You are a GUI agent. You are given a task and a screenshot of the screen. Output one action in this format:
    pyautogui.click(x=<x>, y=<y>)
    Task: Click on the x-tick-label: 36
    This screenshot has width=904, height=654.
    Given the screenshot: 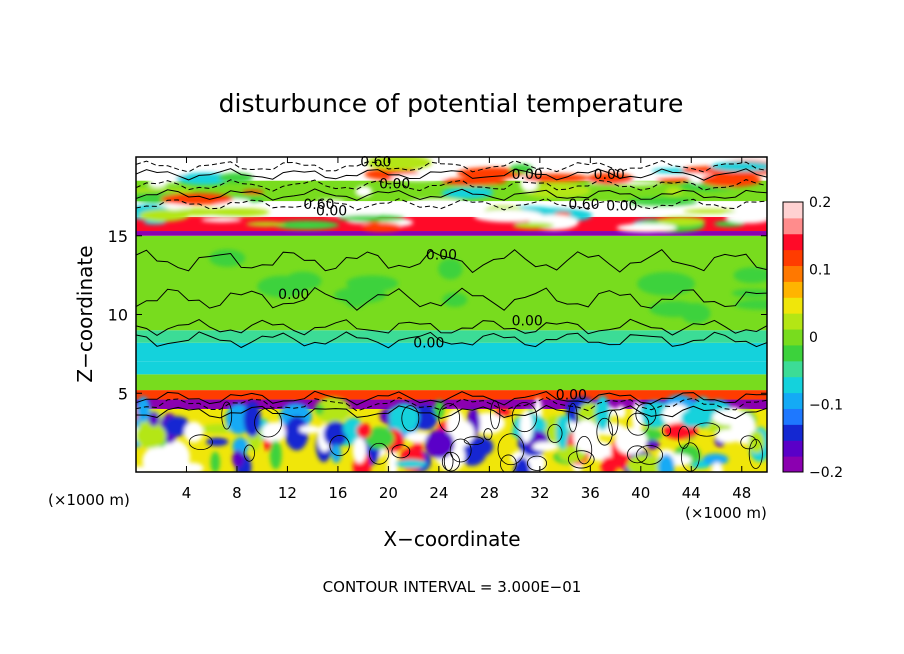 What is the action you would take?
    pyautogui.click(x=590, y=493)
    